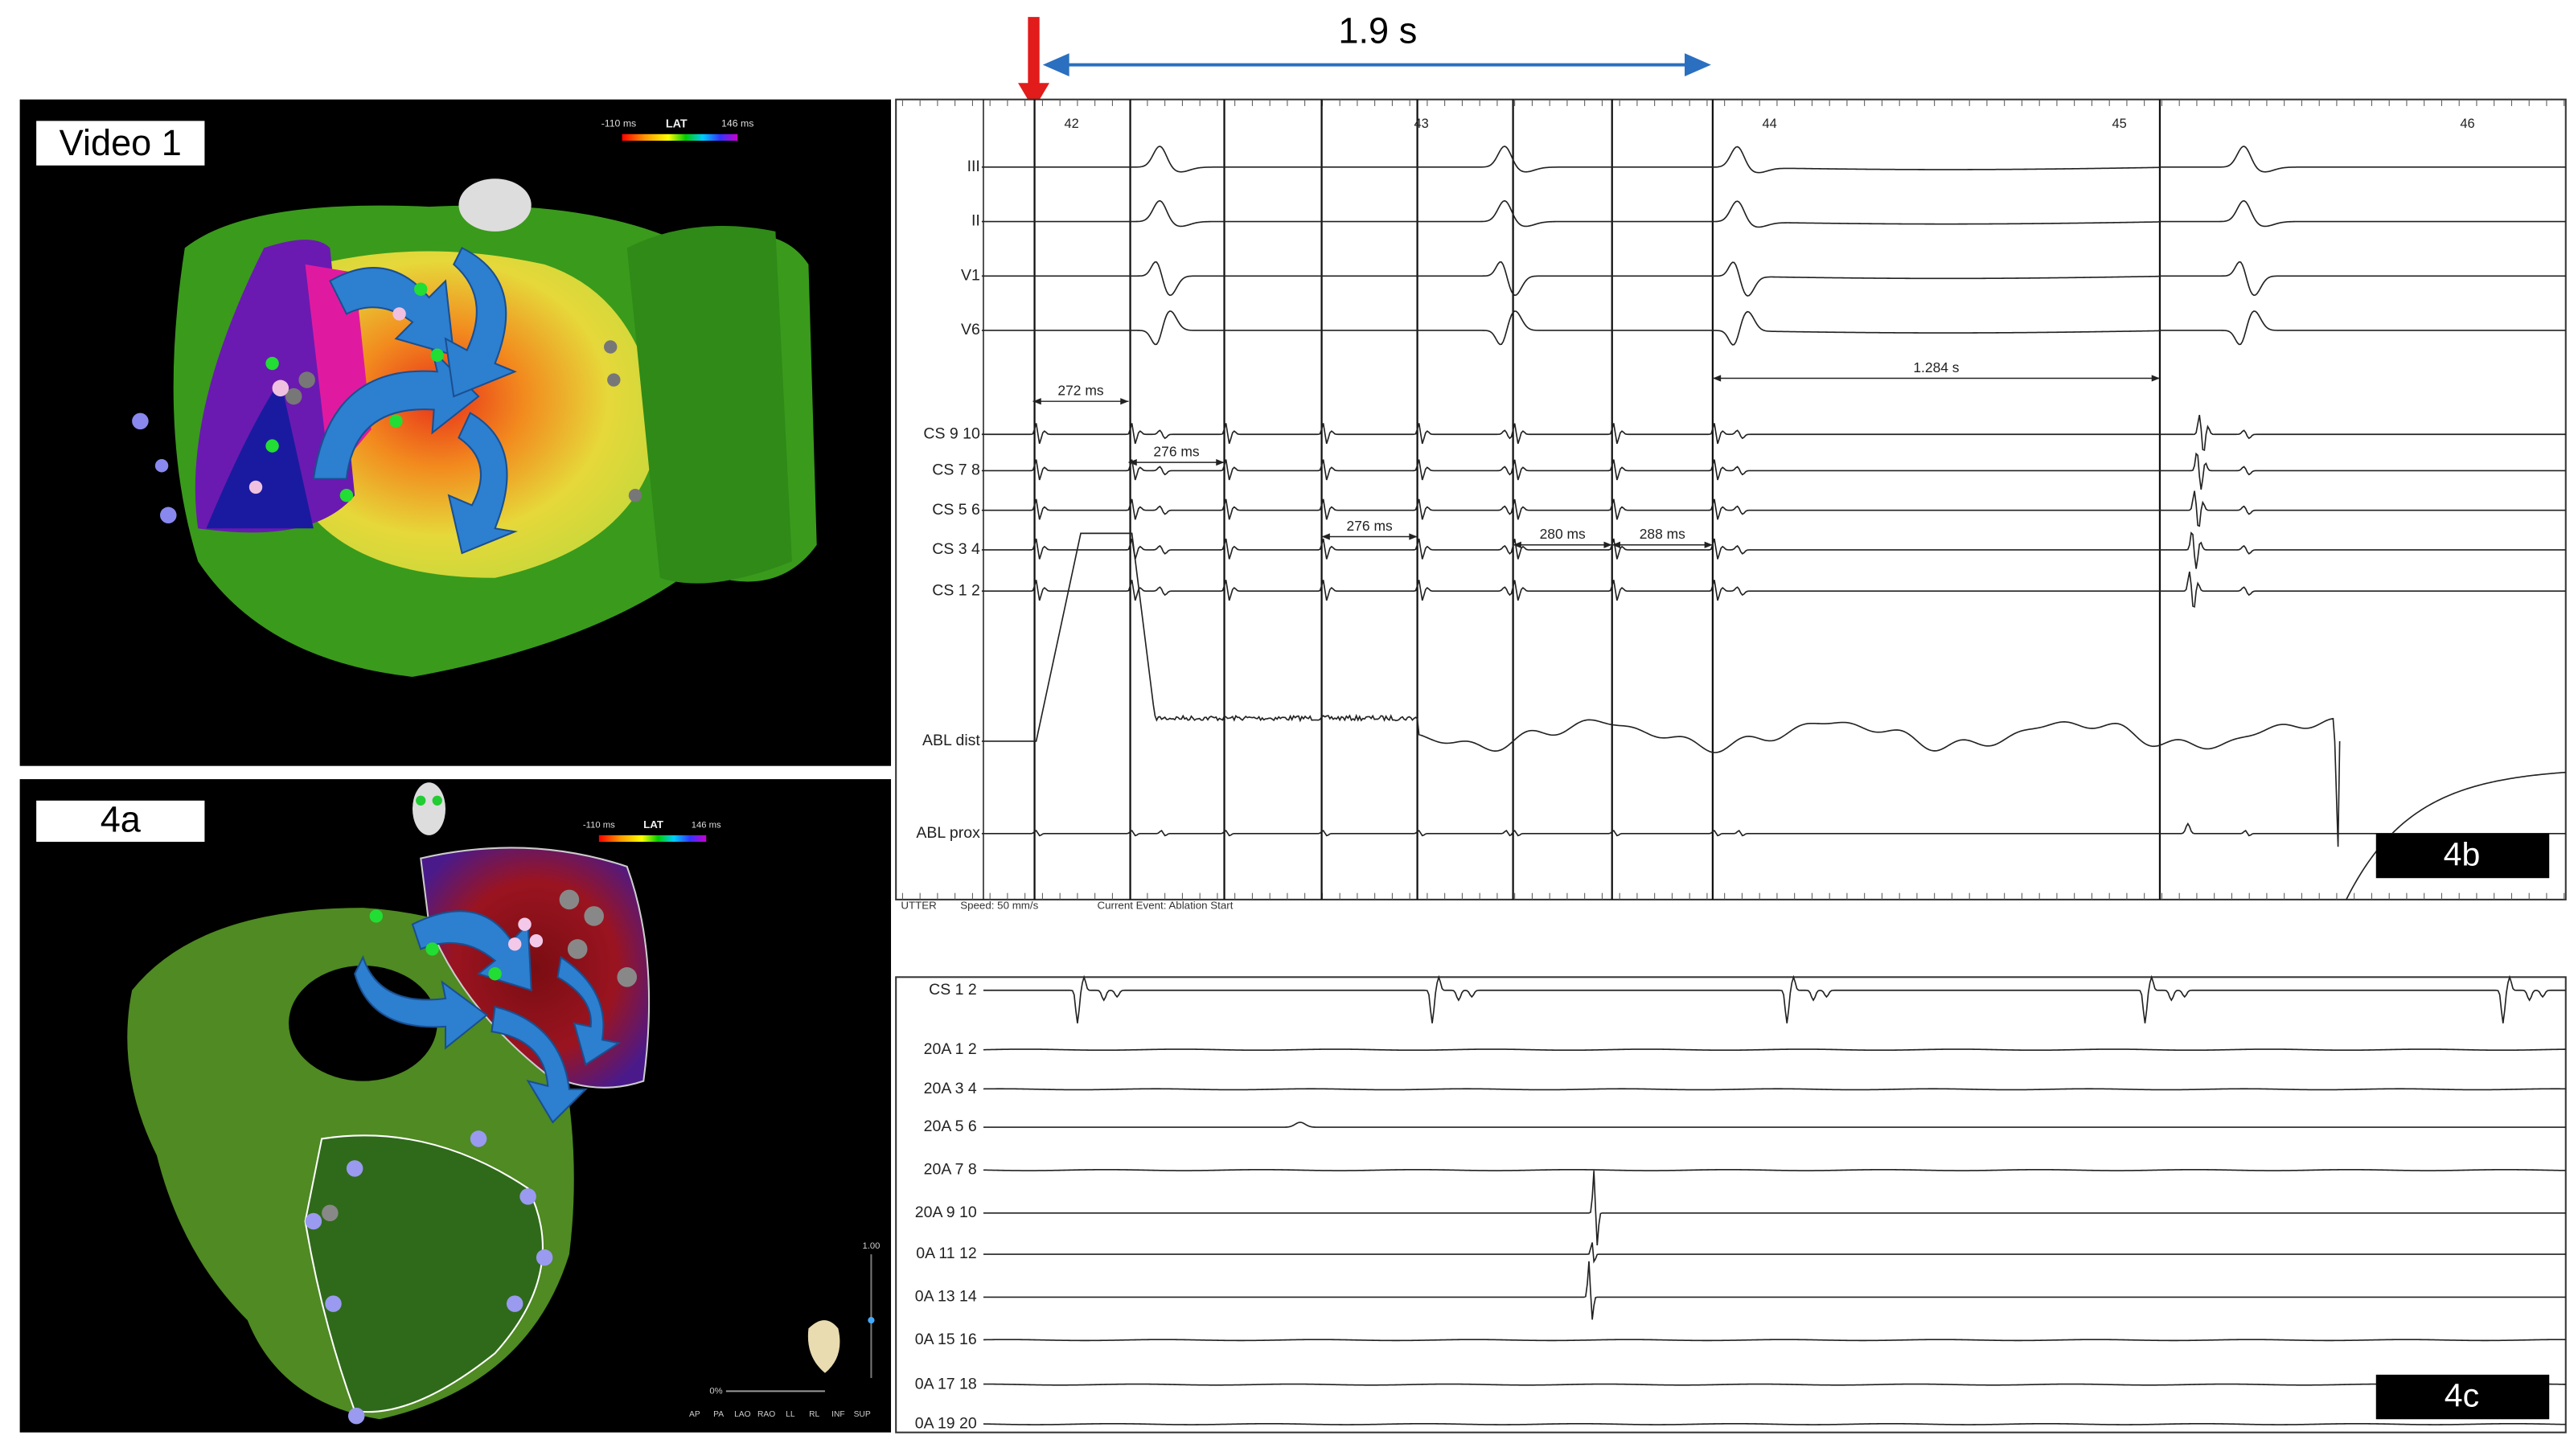 This screenshot has height=1456, width=2574. Describe the element at coordinates (791, 1414) in the screenshot. I see `view-label: LL` at that location.